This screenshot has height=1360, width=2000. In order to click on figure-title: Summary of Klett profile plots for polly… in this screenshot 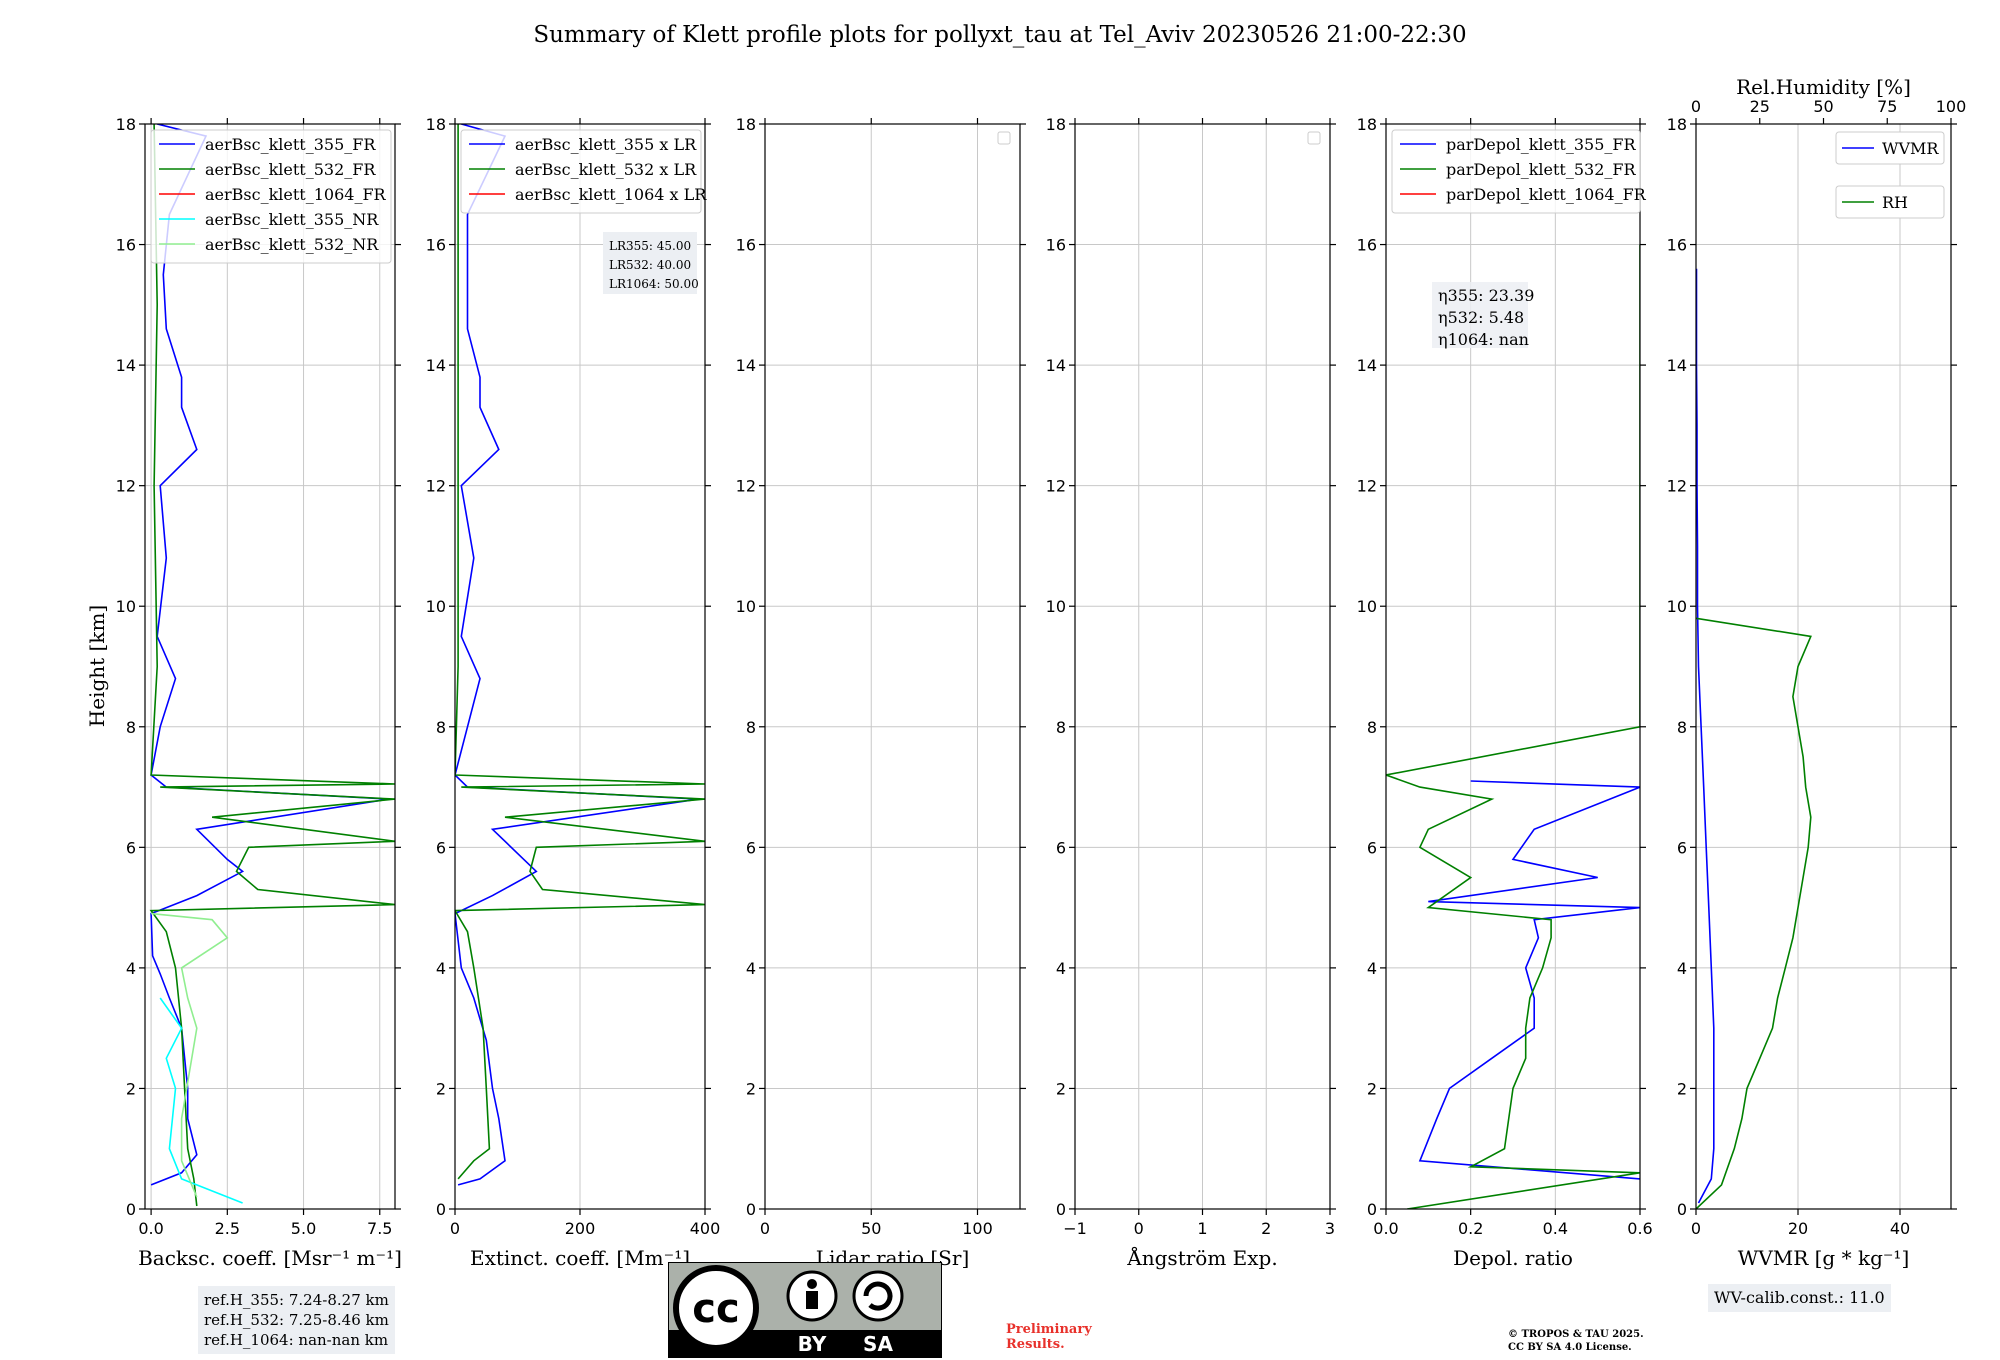, I will do `click(1000, 35)`.